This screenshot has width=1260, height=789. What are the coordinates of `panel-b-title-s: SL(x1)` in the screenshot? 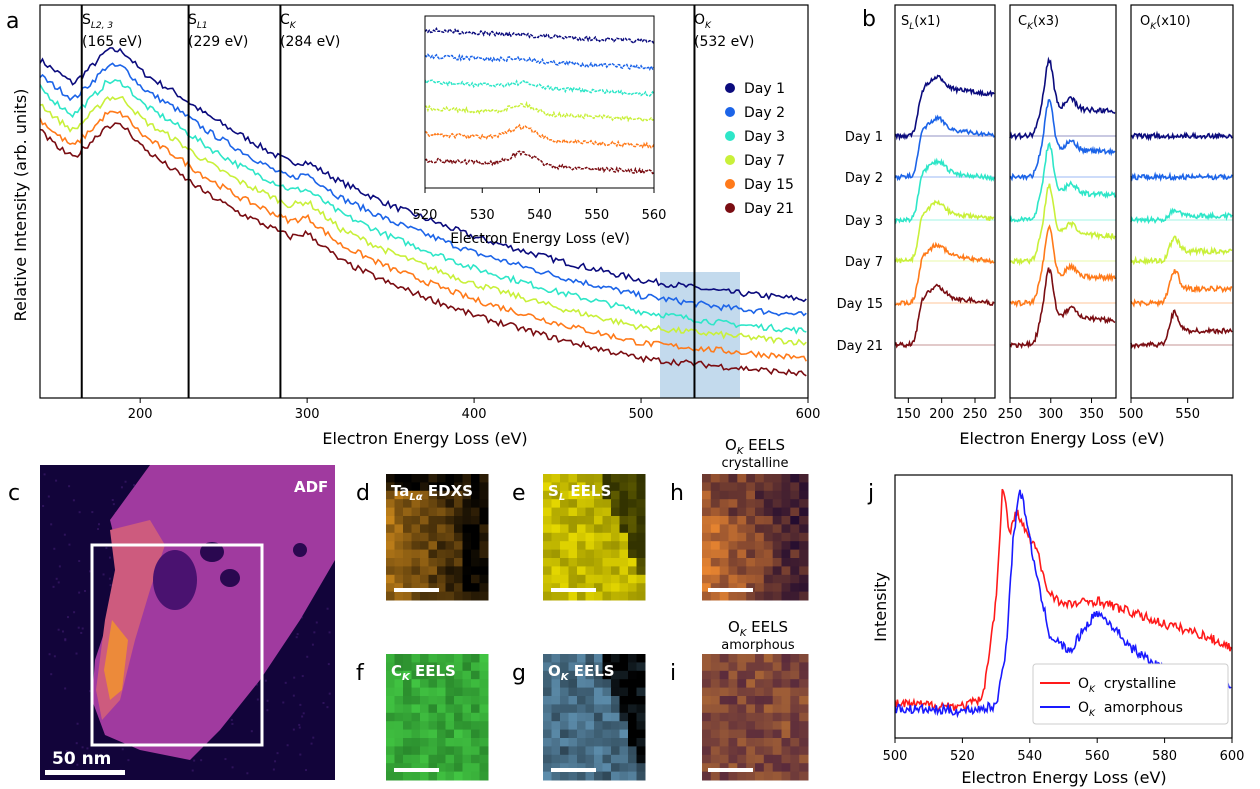 It's located at (920, 23).